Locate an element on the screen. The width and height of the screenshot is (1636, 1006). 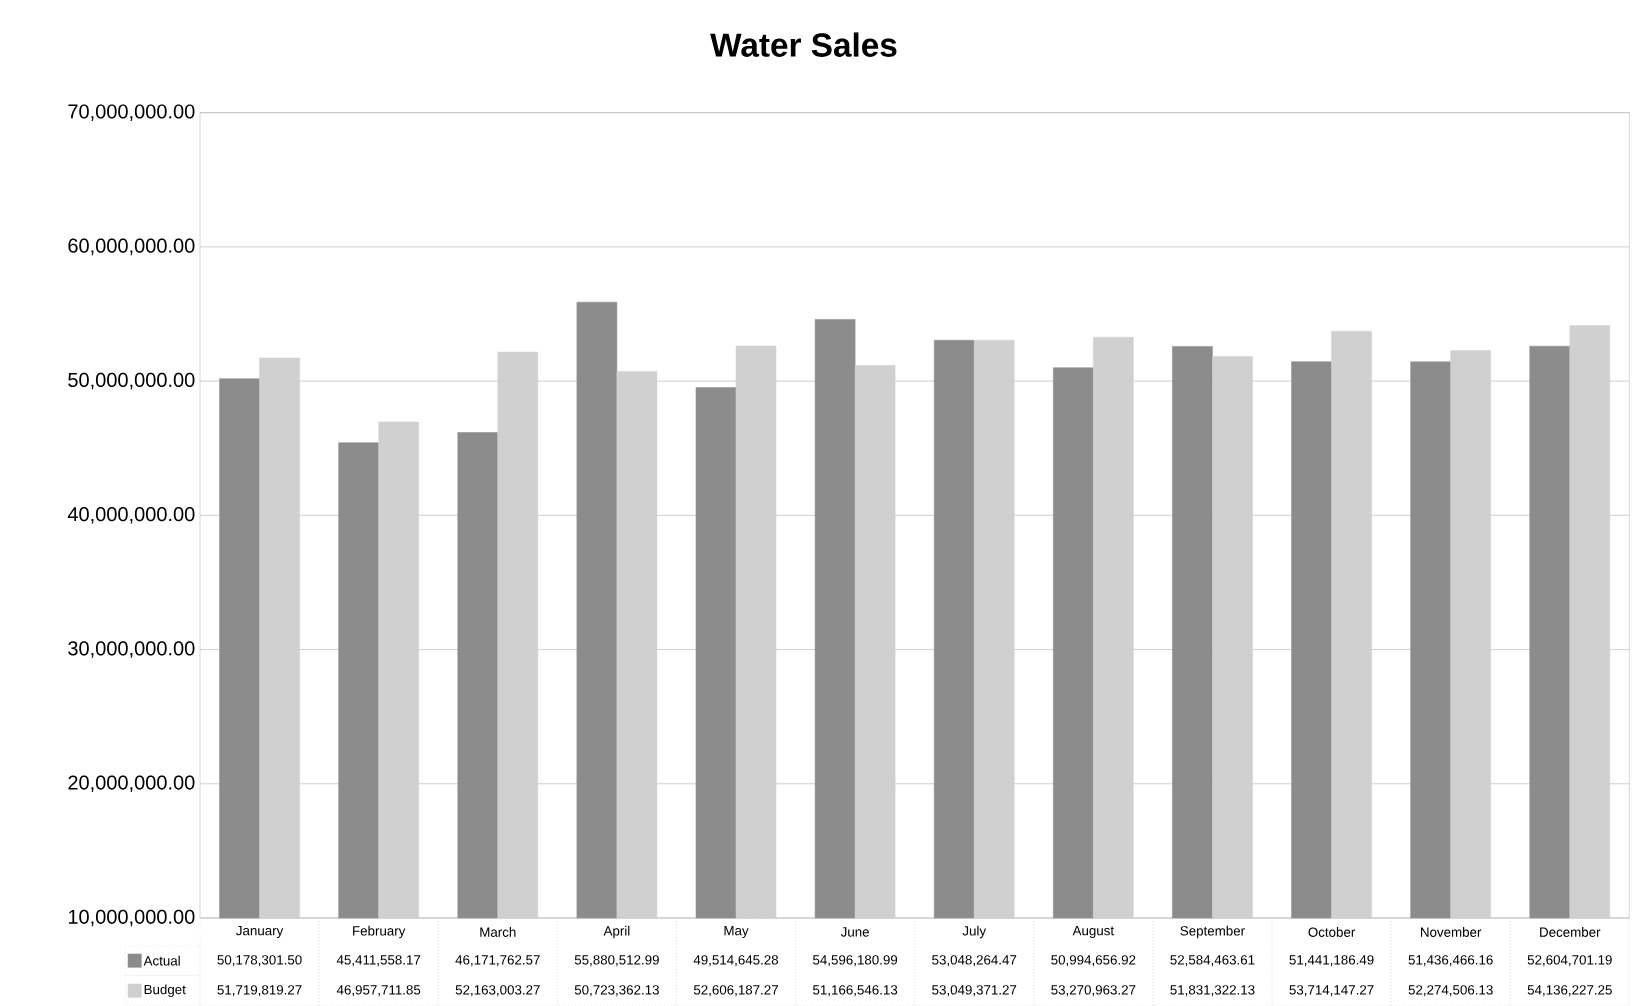
y-tick-label: 50,000,000.00 is located at coordinates (131, 381).